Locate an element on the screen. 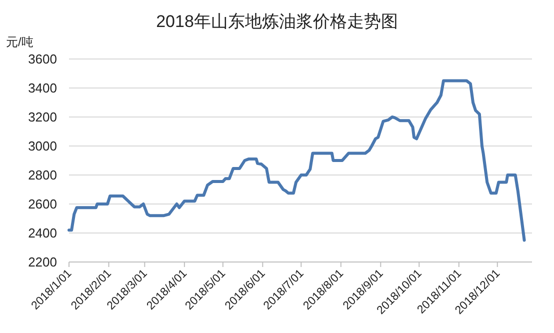  chart-title: 2018年山东地炼油浆价格走势图 is located at coordinates (277, 21).